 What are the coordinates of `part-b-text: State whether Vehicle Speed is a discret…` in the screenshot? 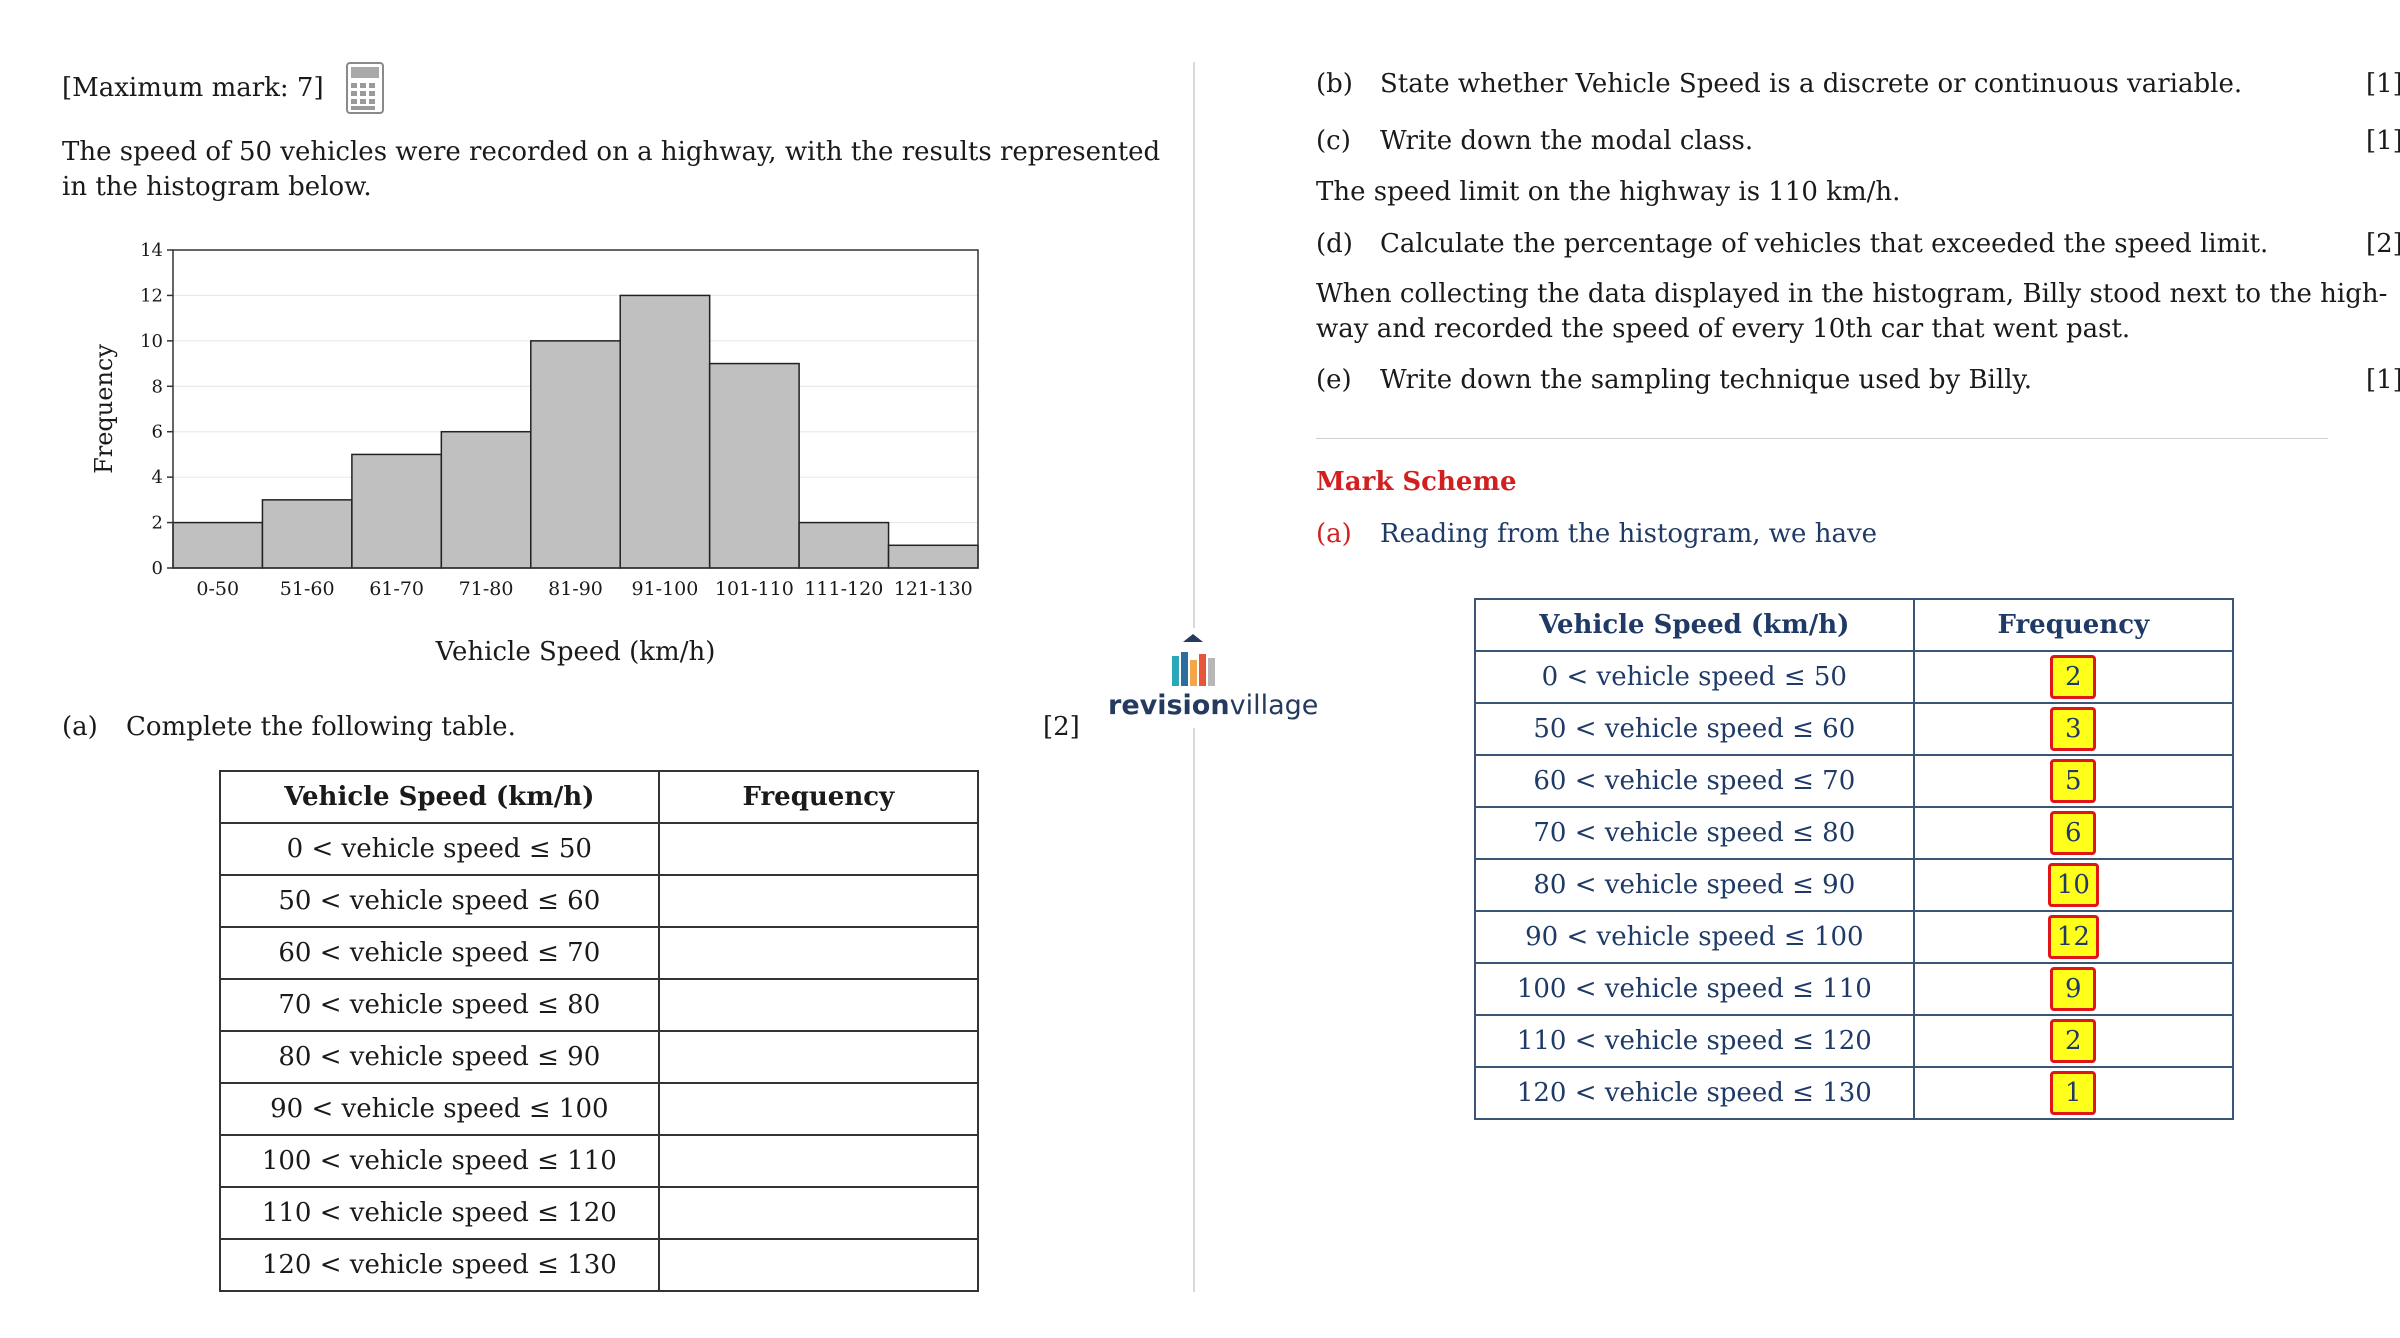 It's located at (1811, 84).